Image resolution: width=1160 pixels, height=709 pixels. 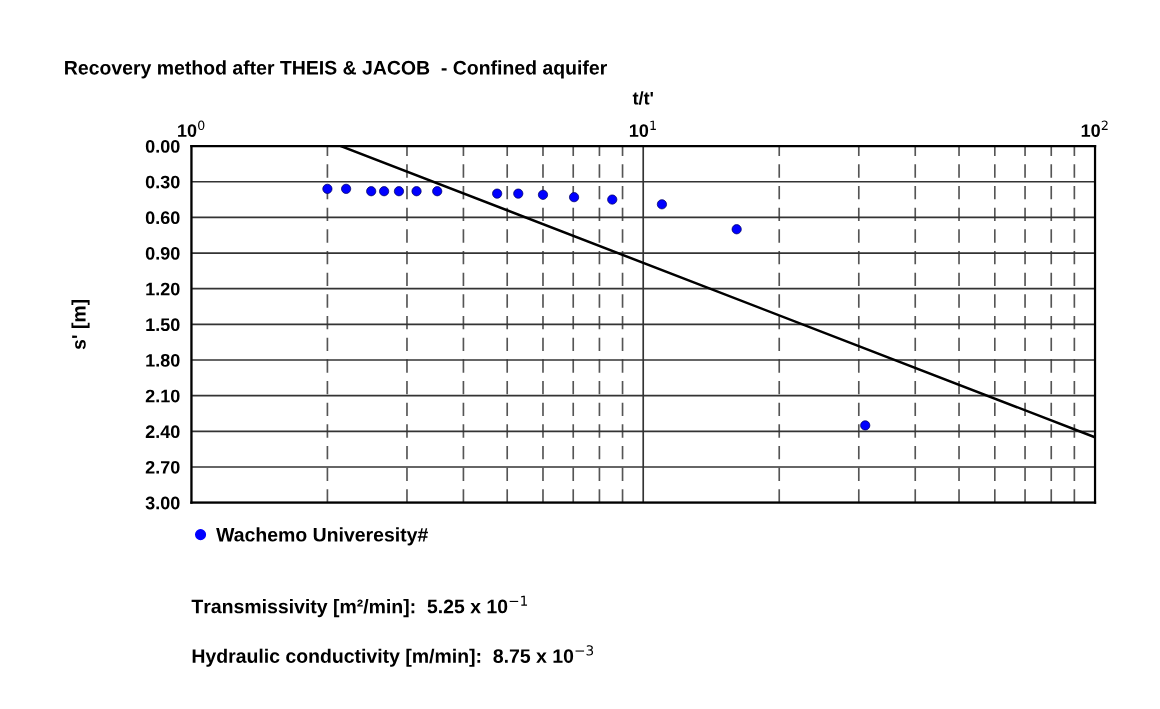 What do you see at coordinates (162, 218) in the screenshot?
I see `y-tick-label: 0.60` at bounding box center [162, 218].